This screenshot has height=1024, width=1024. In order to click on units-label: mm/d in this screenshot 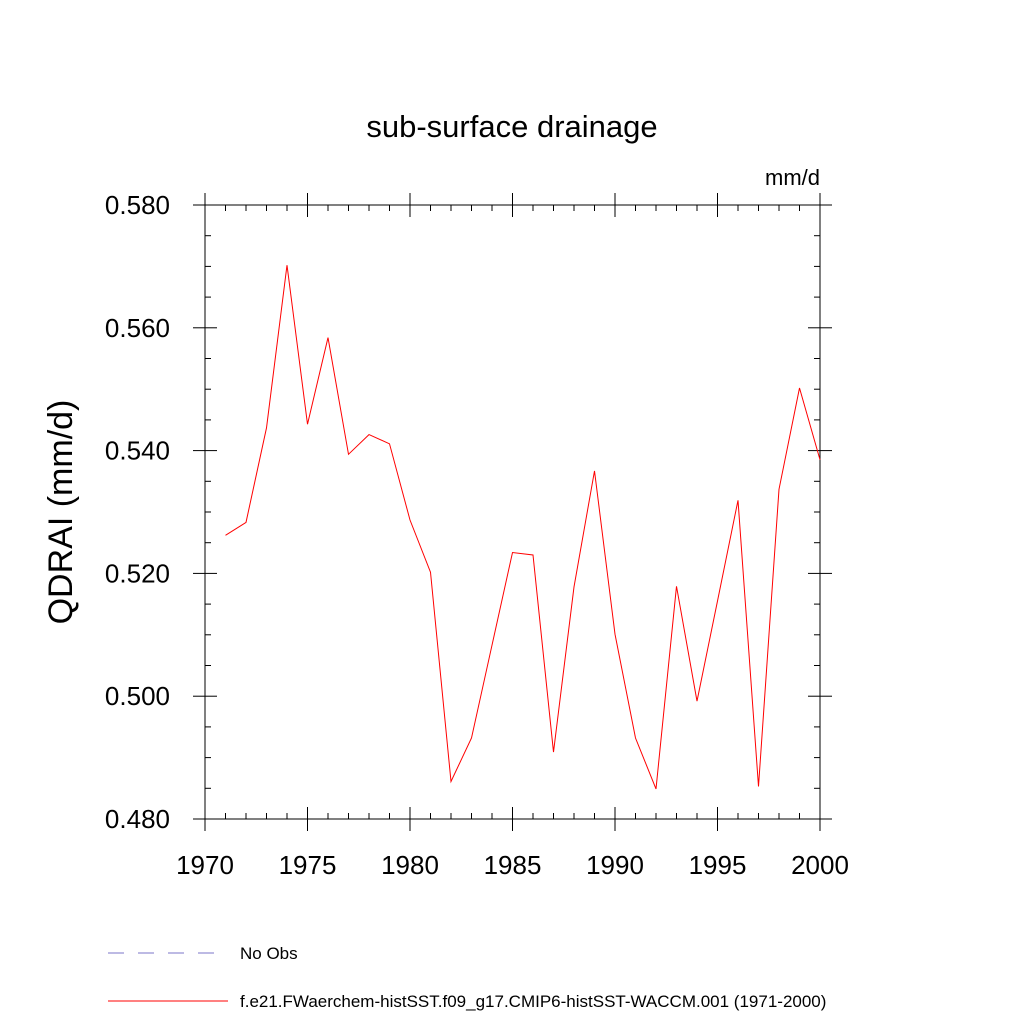, I will do `click(792, 177)`.